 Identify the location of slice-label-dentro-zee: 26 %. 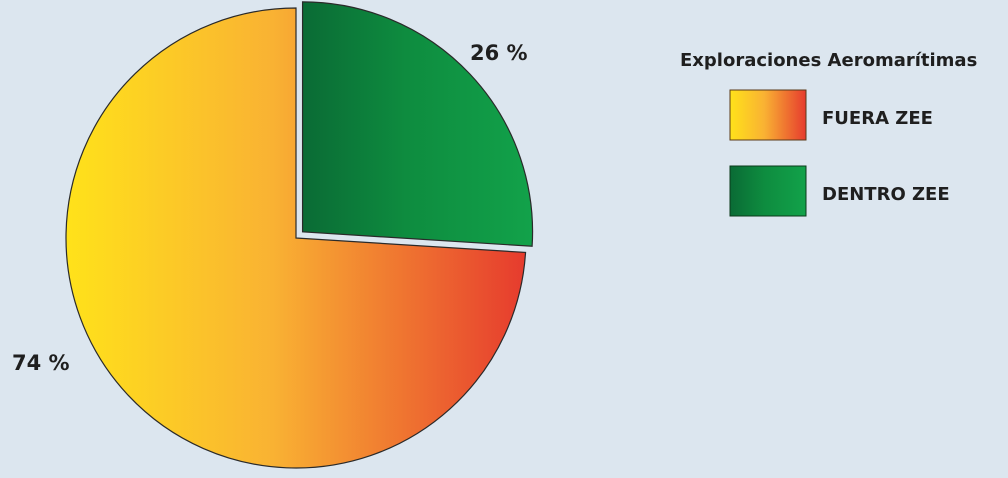
(499, 53).